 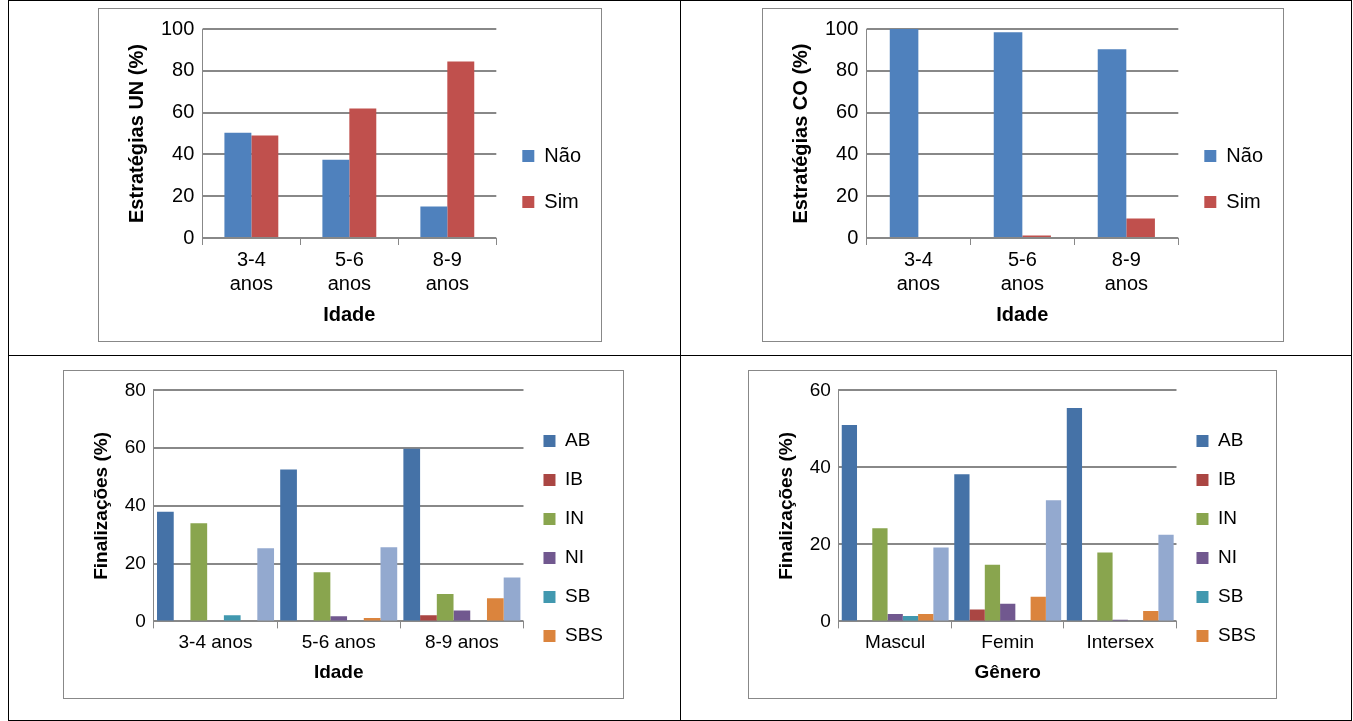 What do you see at coordinates (799, 133) in the screenshot?
I see `y-axis-title: Estratégias CO (%)` at bounding box center [799, 133].